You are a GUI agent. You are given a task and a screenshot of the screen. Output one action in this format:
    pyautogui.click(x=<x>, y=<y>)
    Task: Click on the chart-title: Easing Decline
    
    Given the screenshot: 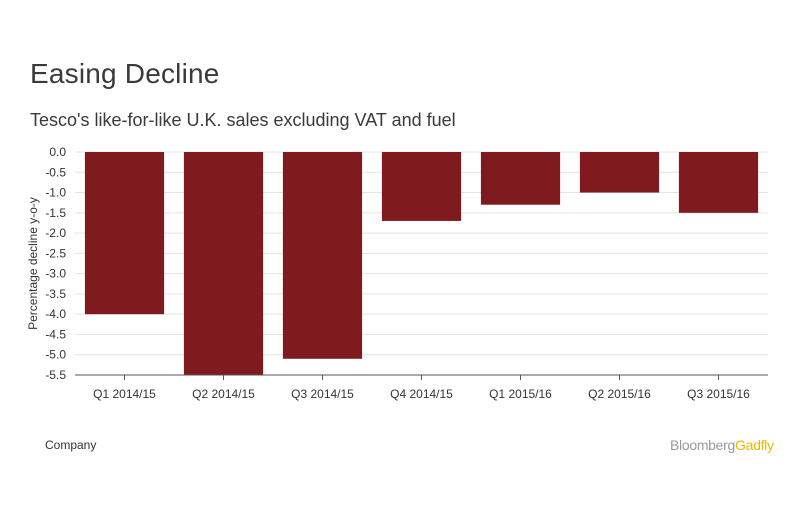 What is the action you would take?
    pyautogui.click(x=125, y=73)
    